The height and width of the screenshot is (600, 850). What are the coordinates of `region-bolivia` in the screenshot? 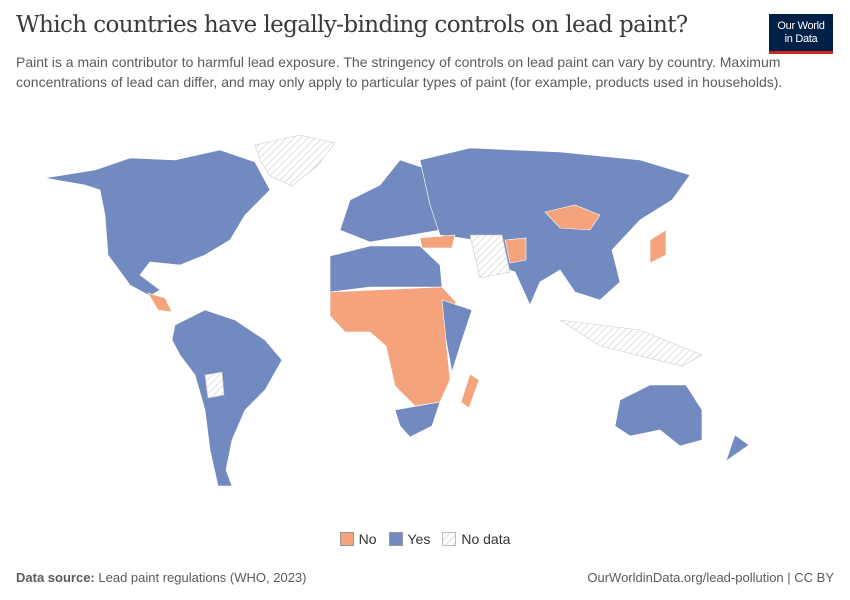 It's located at (214, 385).